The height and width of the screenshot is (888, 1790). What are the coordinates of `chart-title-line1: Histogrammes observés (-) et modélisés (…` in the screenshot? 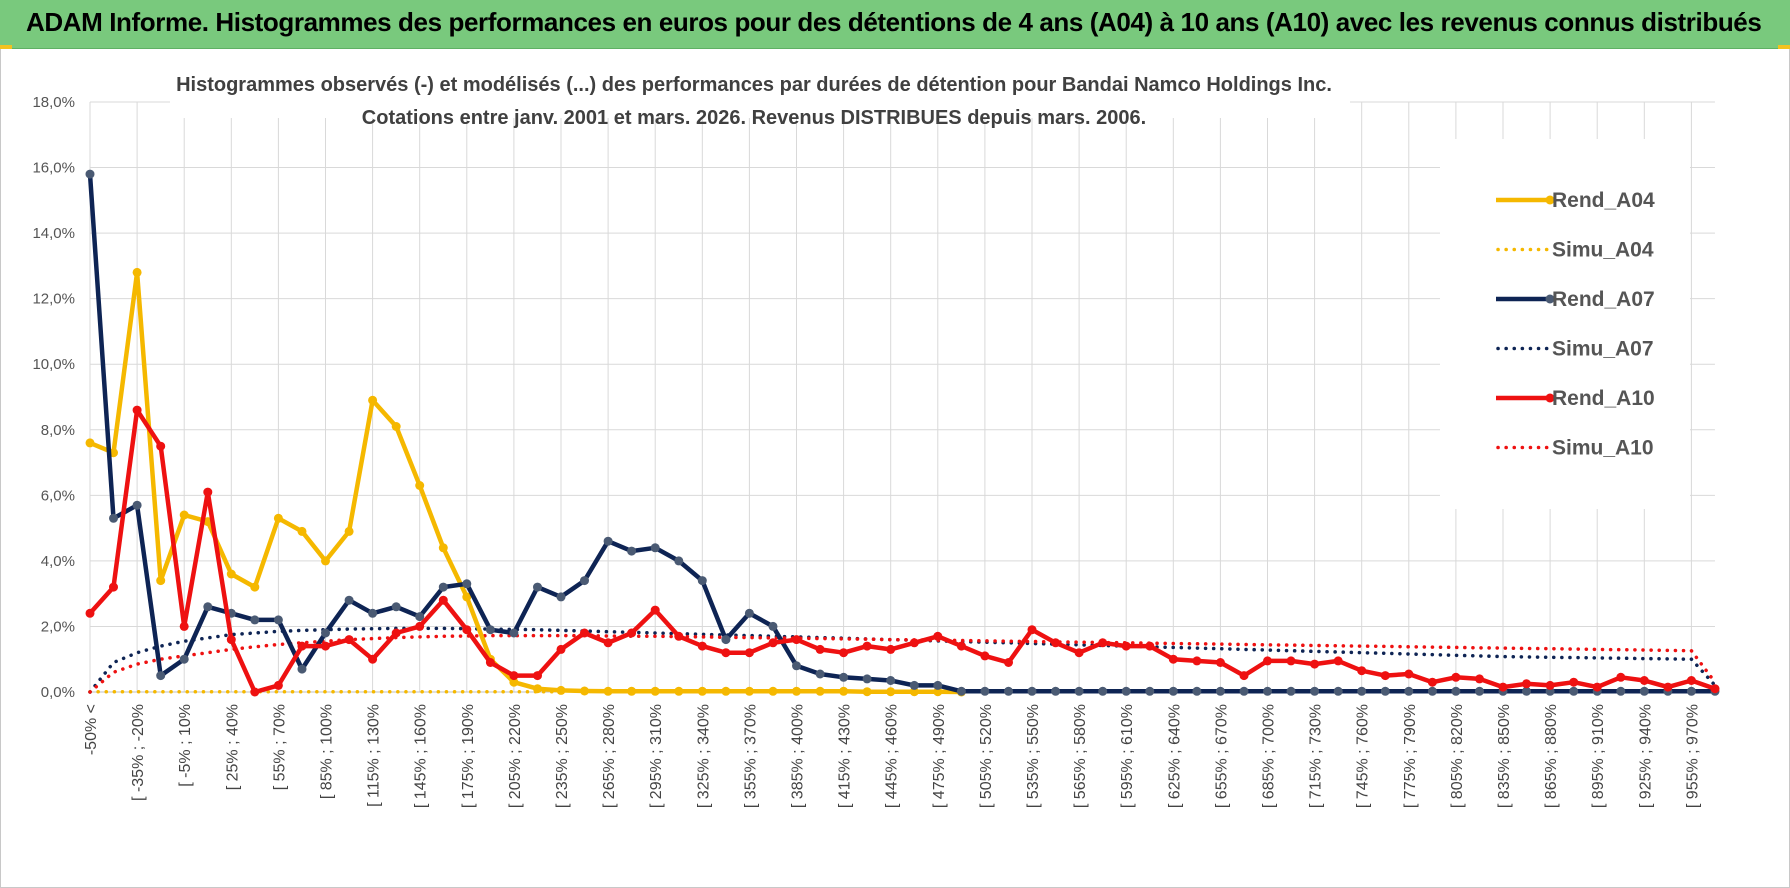 It's located at (754, 85).